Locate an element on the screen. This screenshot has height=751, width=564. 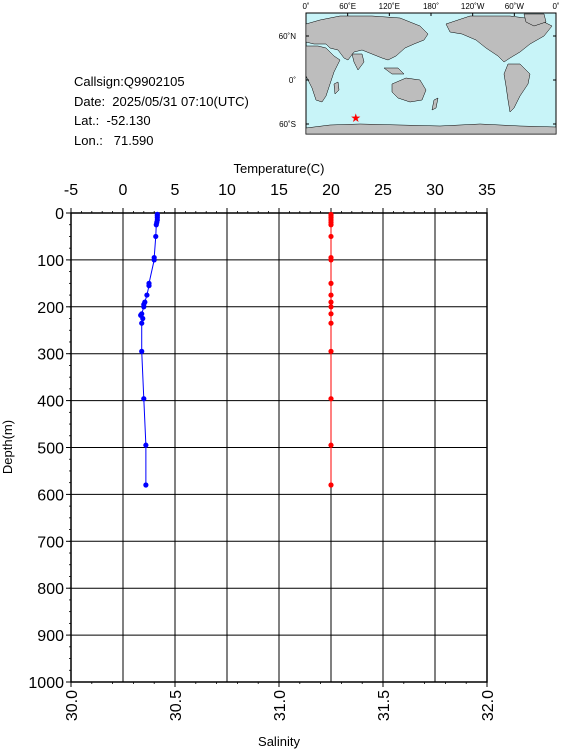
map-longitude-label: 180˚ is located at coordinates (431, 6).